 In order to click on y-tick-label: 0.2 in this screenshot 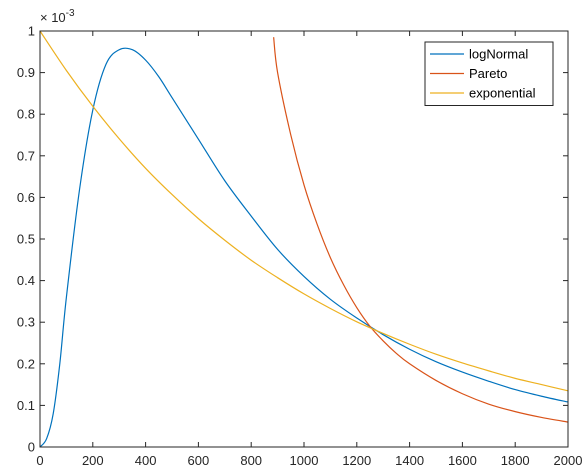, I will do `click(26, 363)`.